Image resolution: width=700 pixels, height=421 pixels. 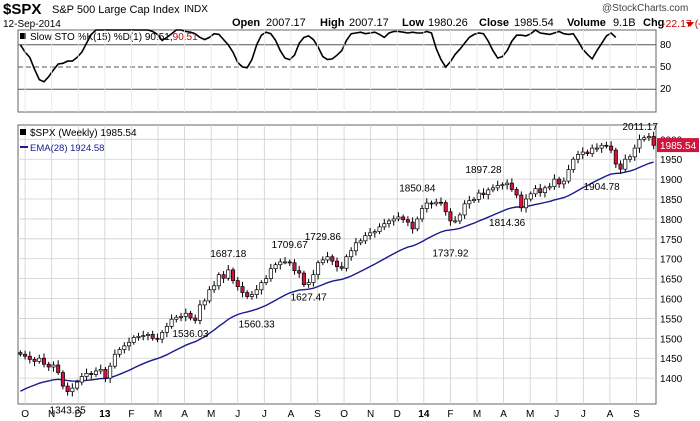 I want to click on close-value: 1985.54, so click(x=534, y=23).